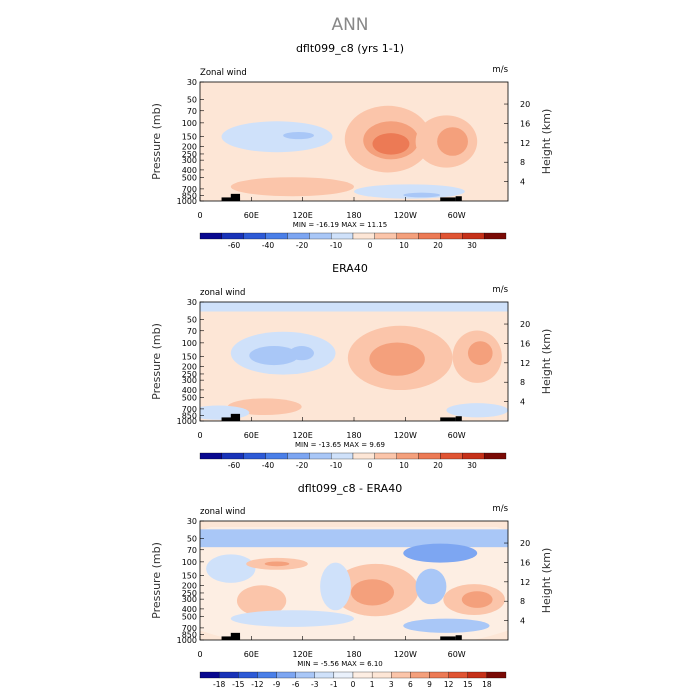  What do you see at coordinates (391, 684) in the screenshot?
I see `colorbar-label: 3` at bounding box center [391, 684].